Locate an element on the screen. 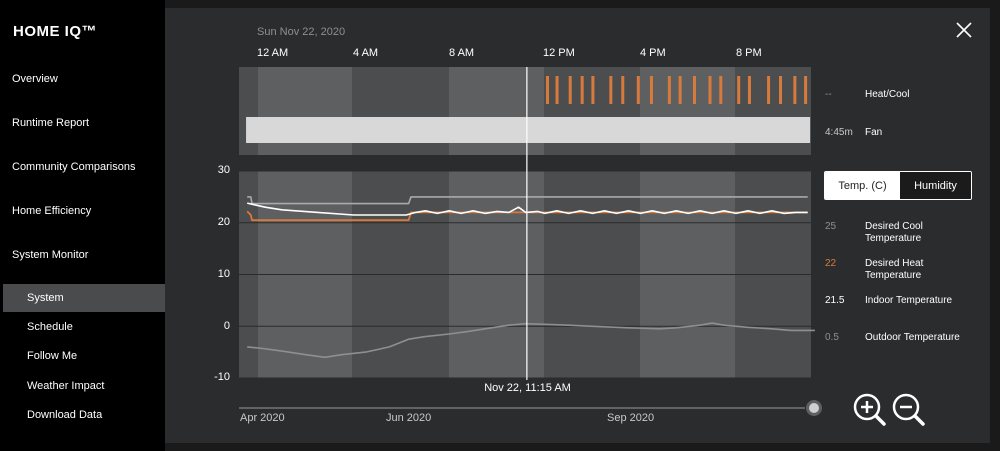 This screenshot has width=1000, height=451. fan-run-bar is located at coordinates (528, 130).